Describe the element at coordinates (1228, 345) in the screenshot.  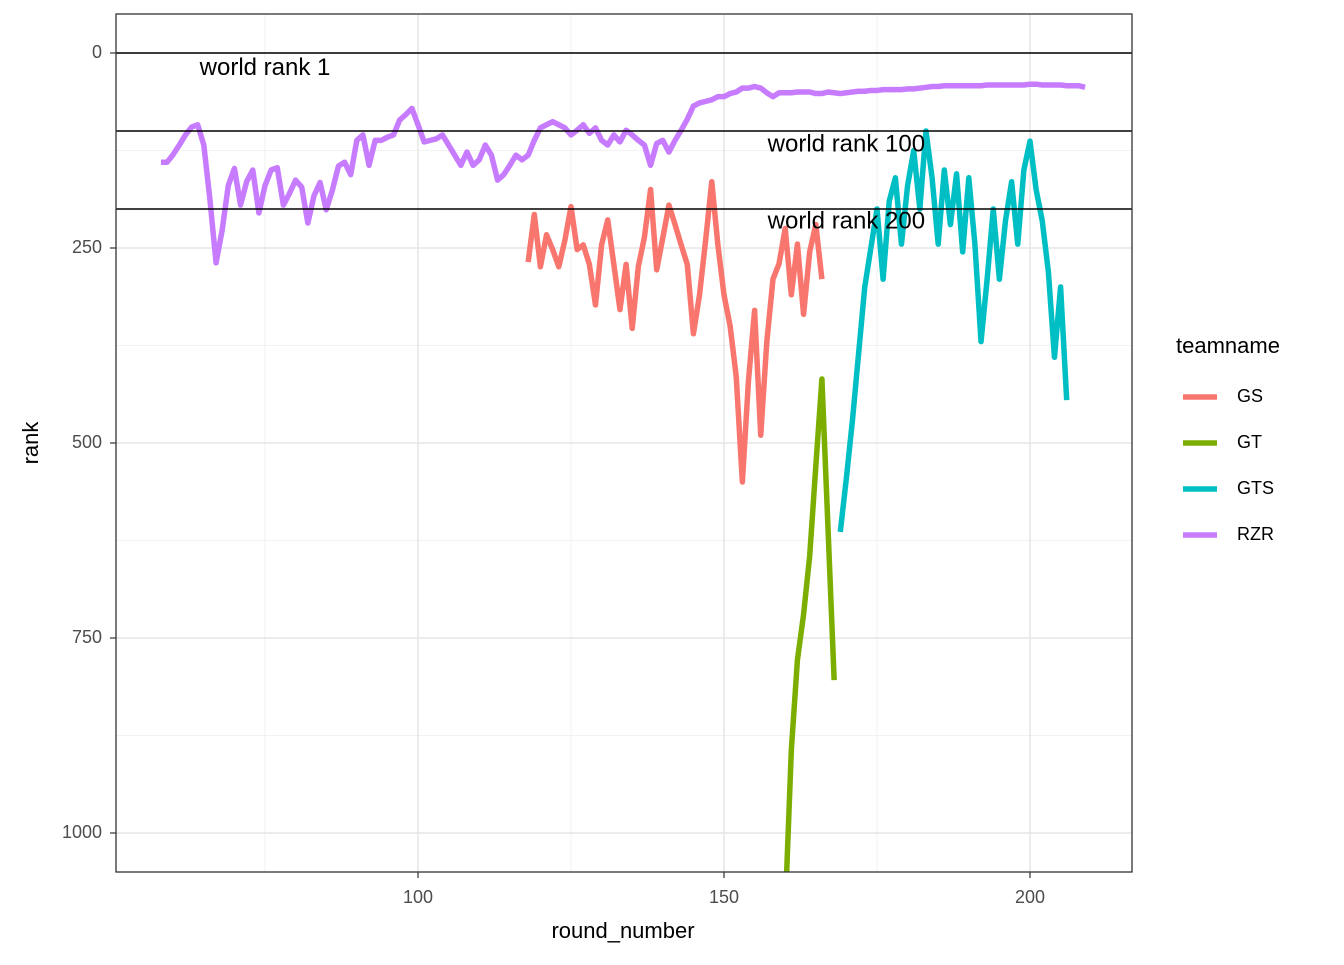
I see `legend-title: teamname` at that location.